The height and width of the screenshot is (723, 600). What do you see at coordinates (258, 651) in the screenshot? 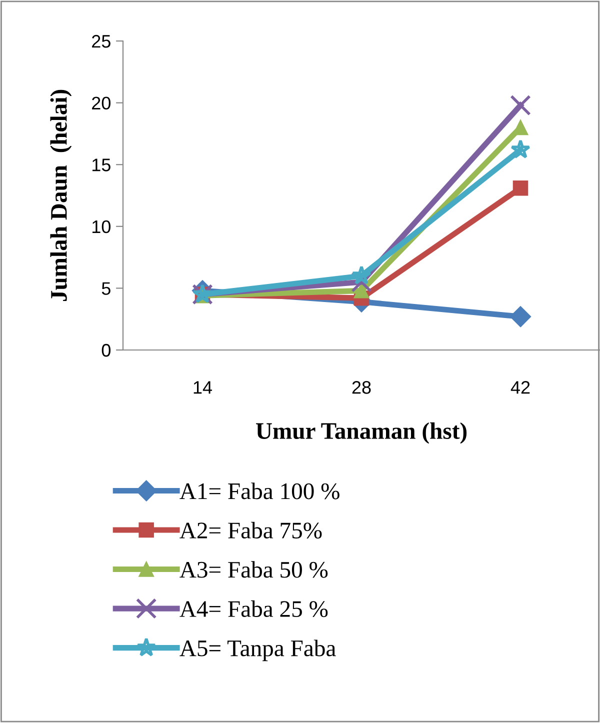
I see `legend-label: A5= Tanpa Faba` at bounding box center [258, 651].